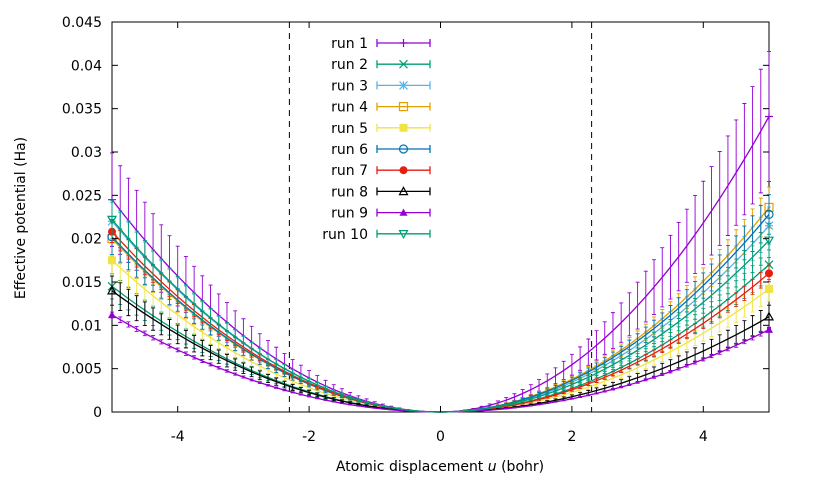 The height and width of the screenshot is (482, 830). What do you see at coordinates (440, 467) in the screenshot?
I see `x-axis-label: Atomic displacement u (bohr)` at bounding box center [440, 467].